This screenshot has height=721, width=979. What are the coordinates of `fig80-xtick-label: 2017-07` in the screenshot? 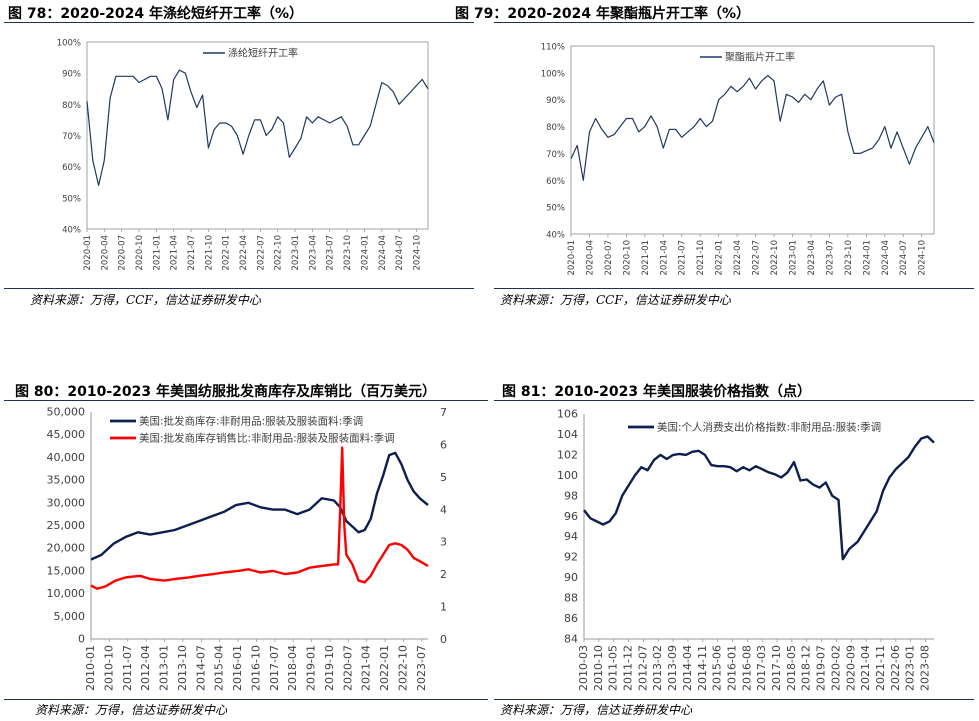 It's located at (274, 668).